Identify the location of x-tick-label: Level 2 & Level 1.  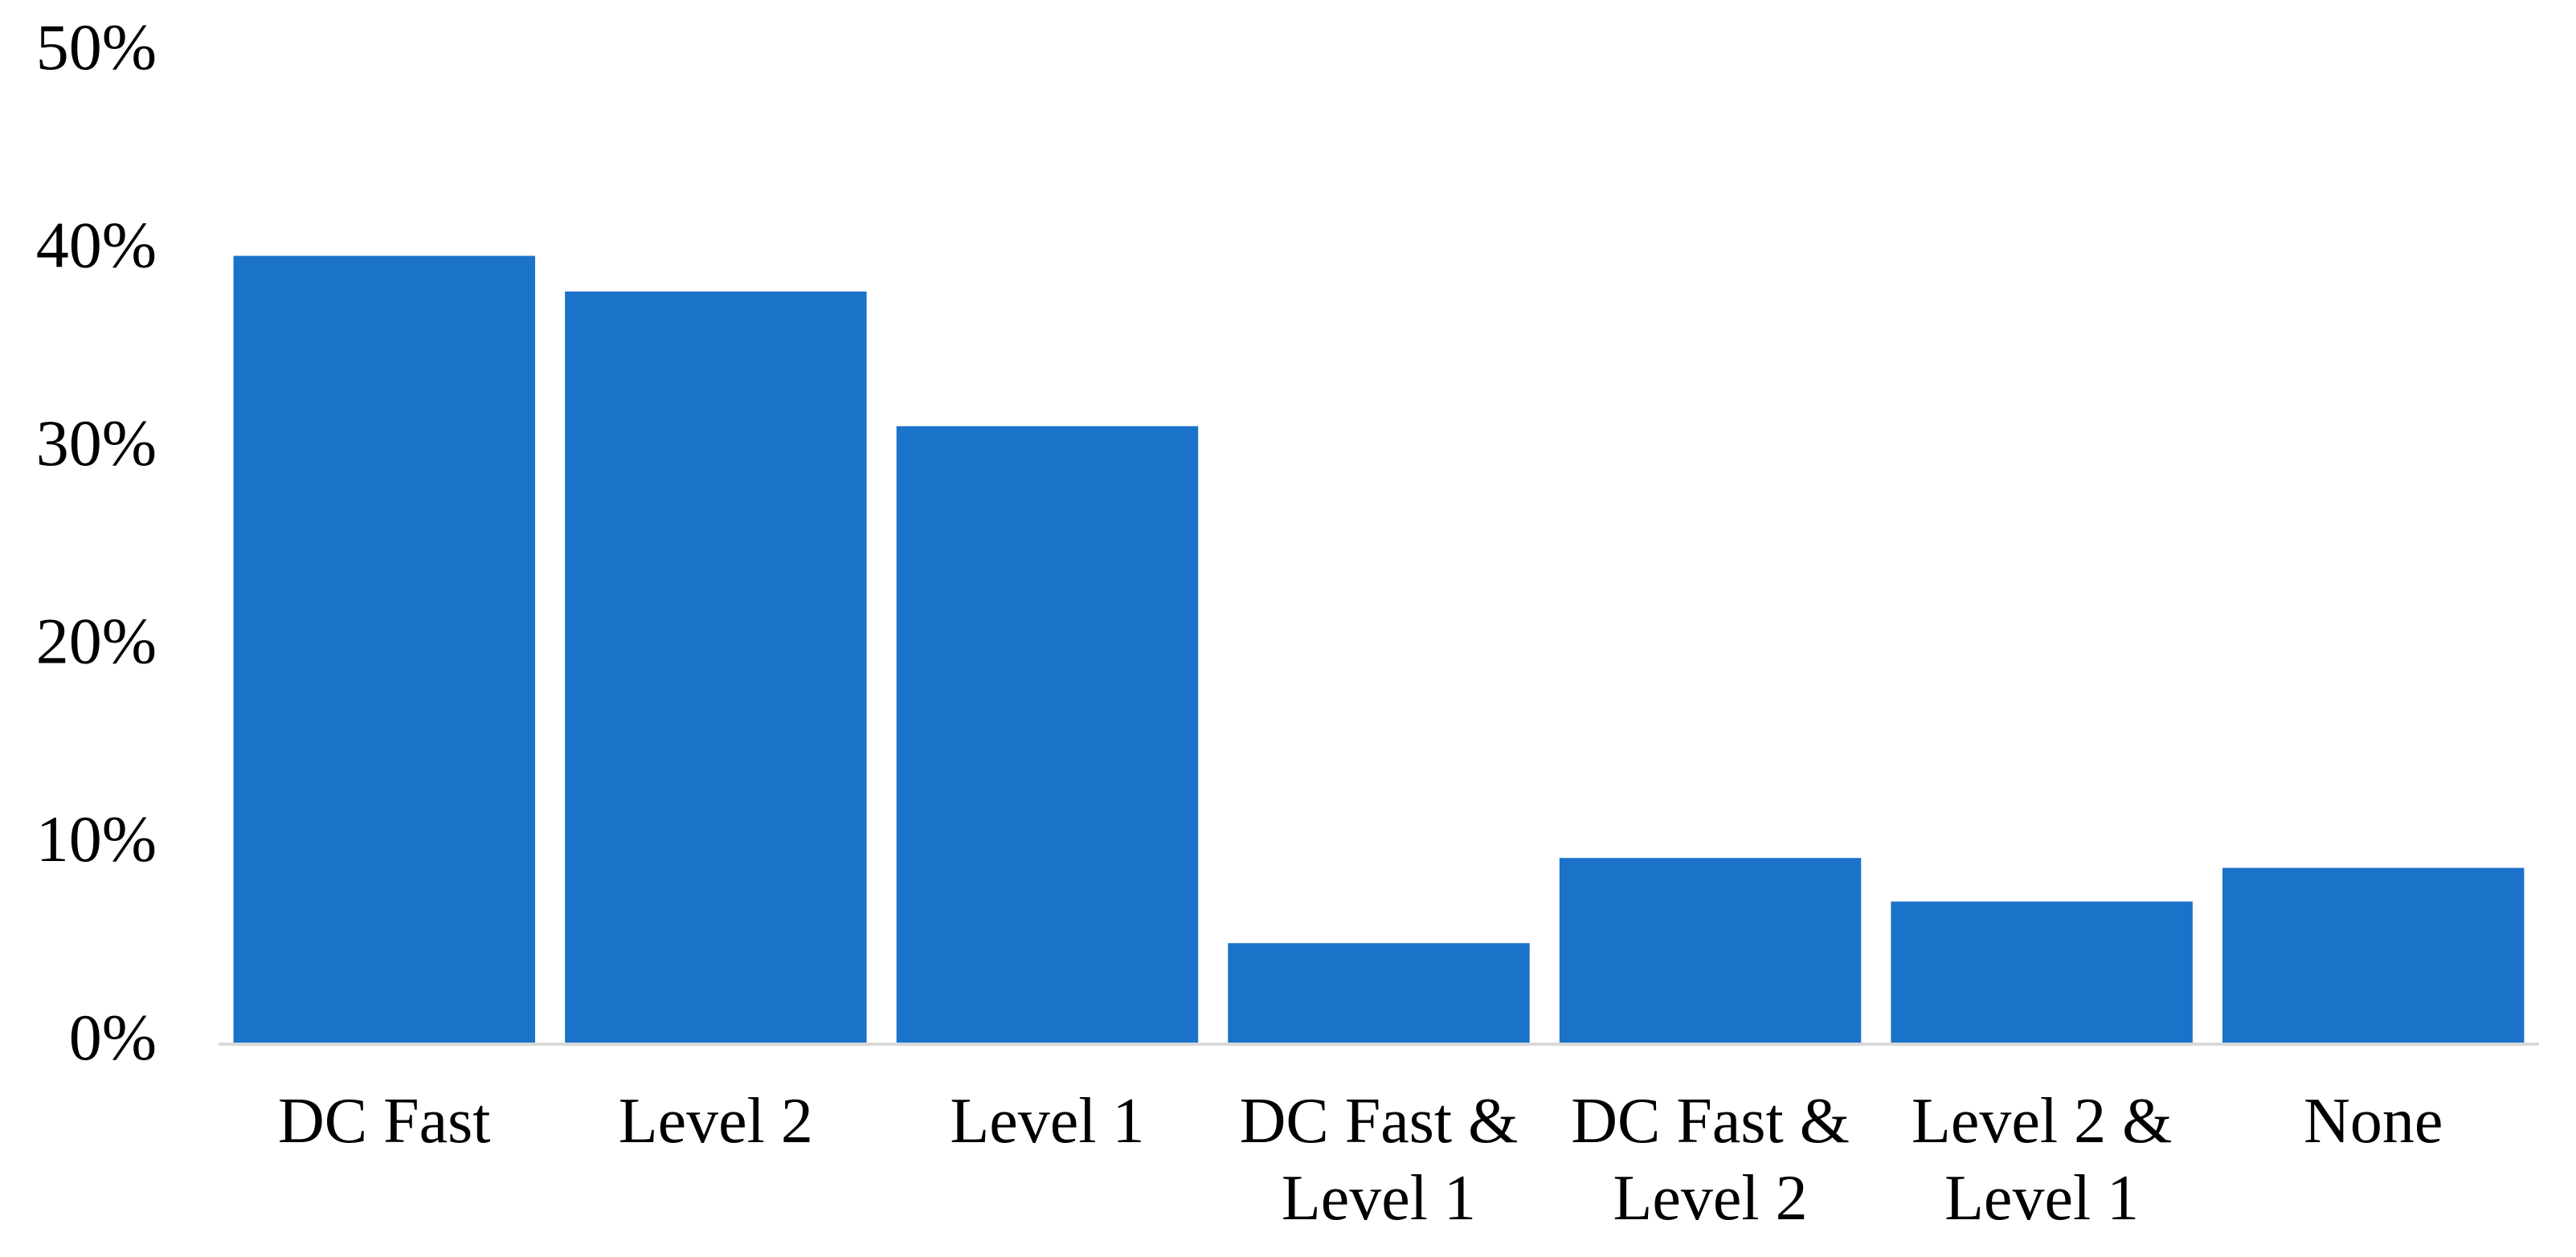
(2042, 1160).